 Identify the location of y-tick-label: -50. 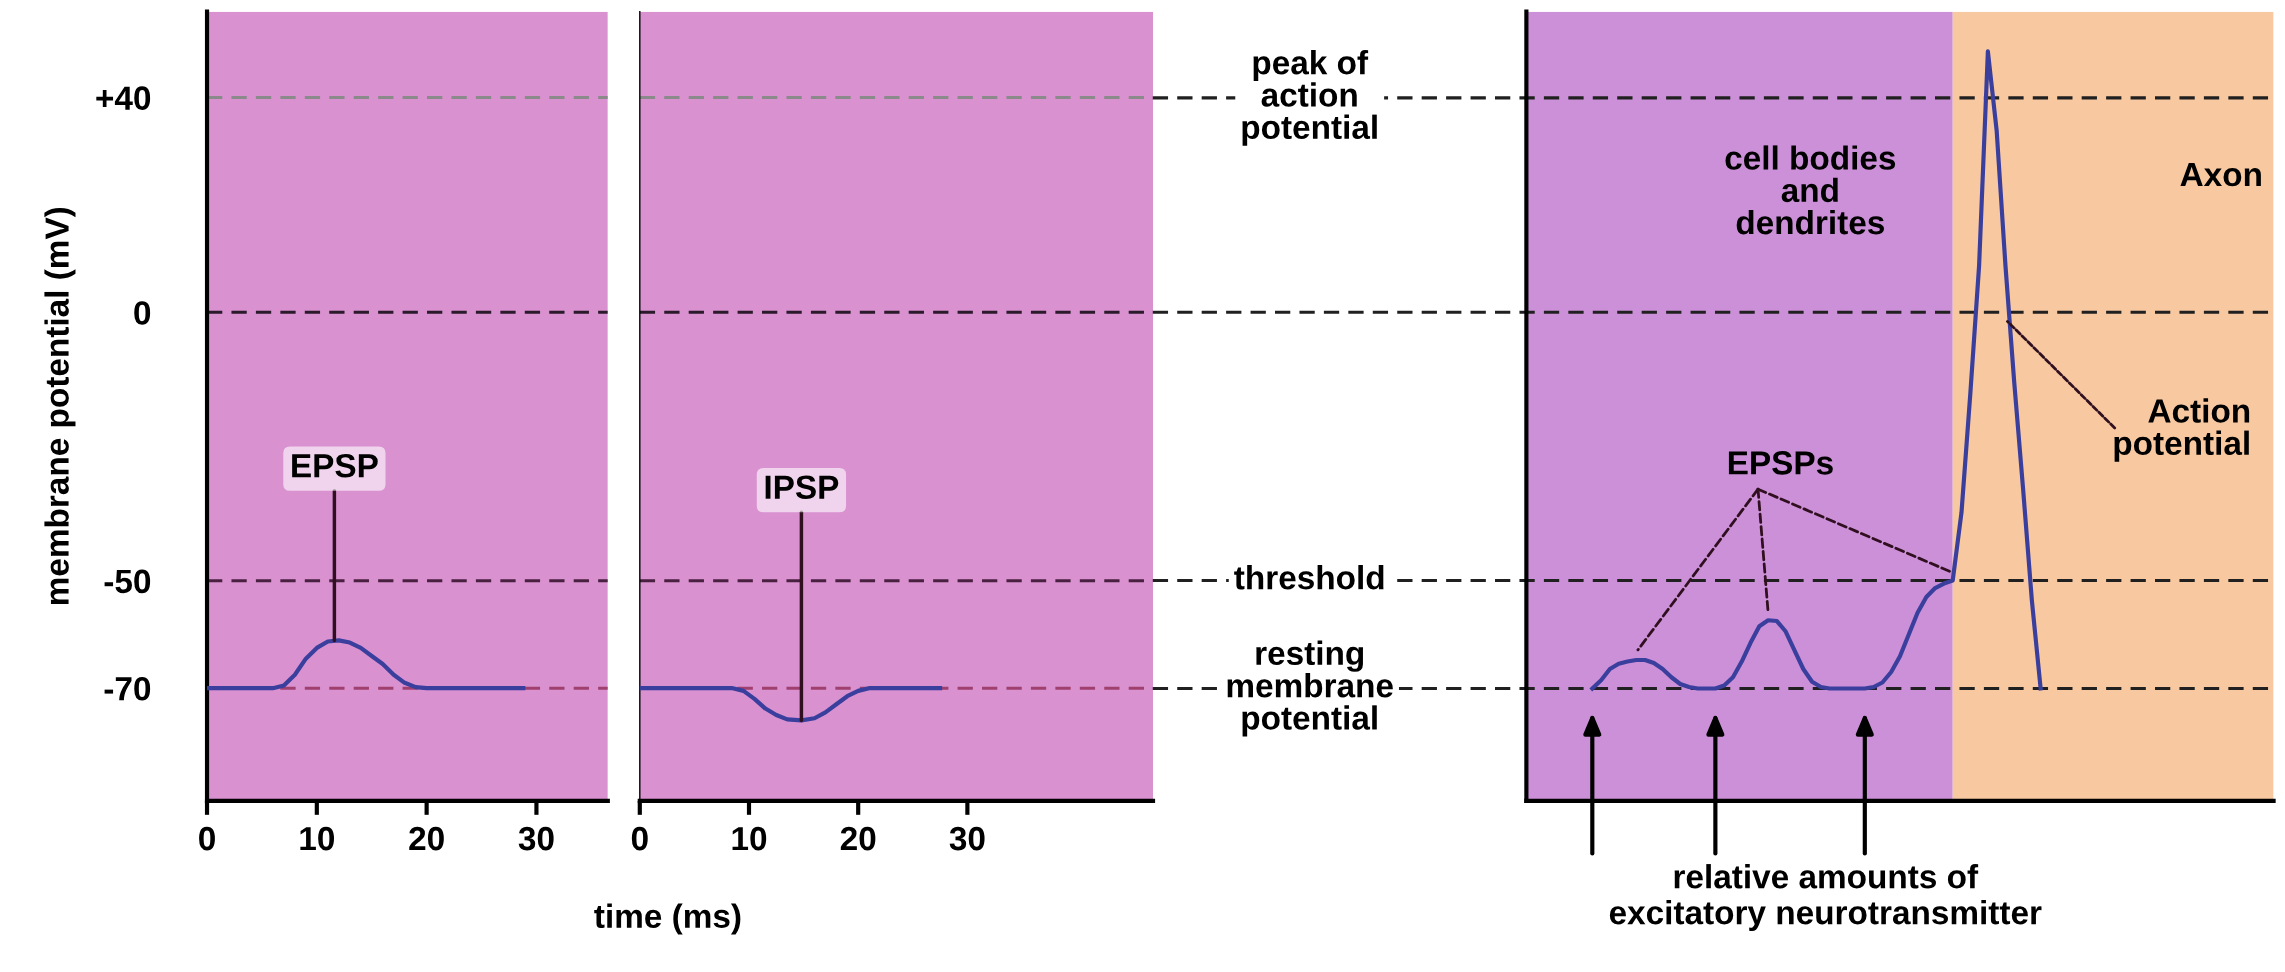
(127, 581).